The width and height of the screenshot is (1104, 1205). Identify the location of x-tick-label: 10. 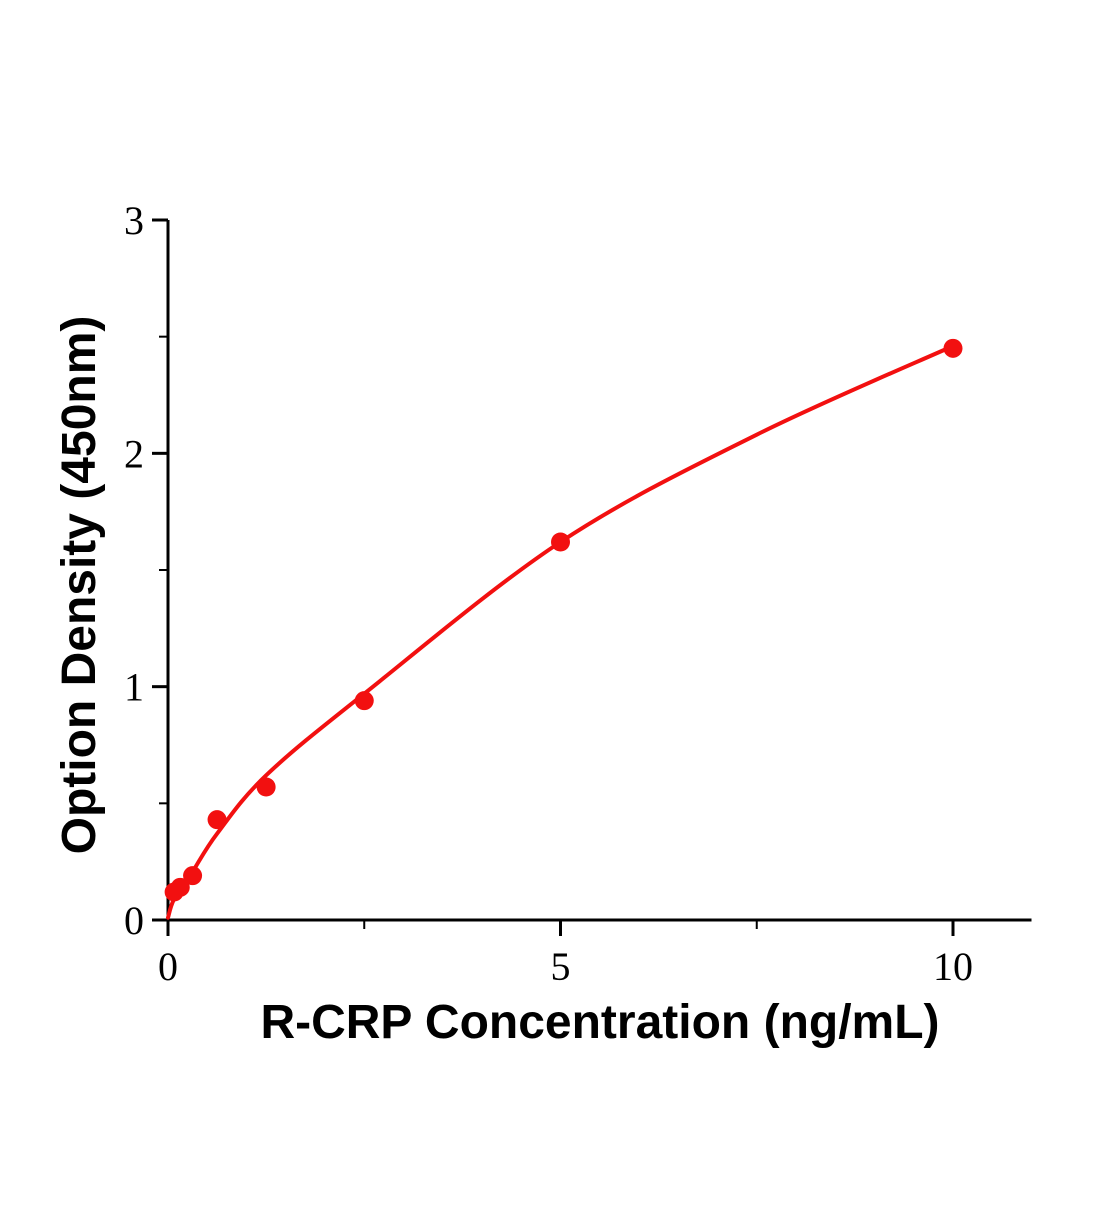
(953, 966).